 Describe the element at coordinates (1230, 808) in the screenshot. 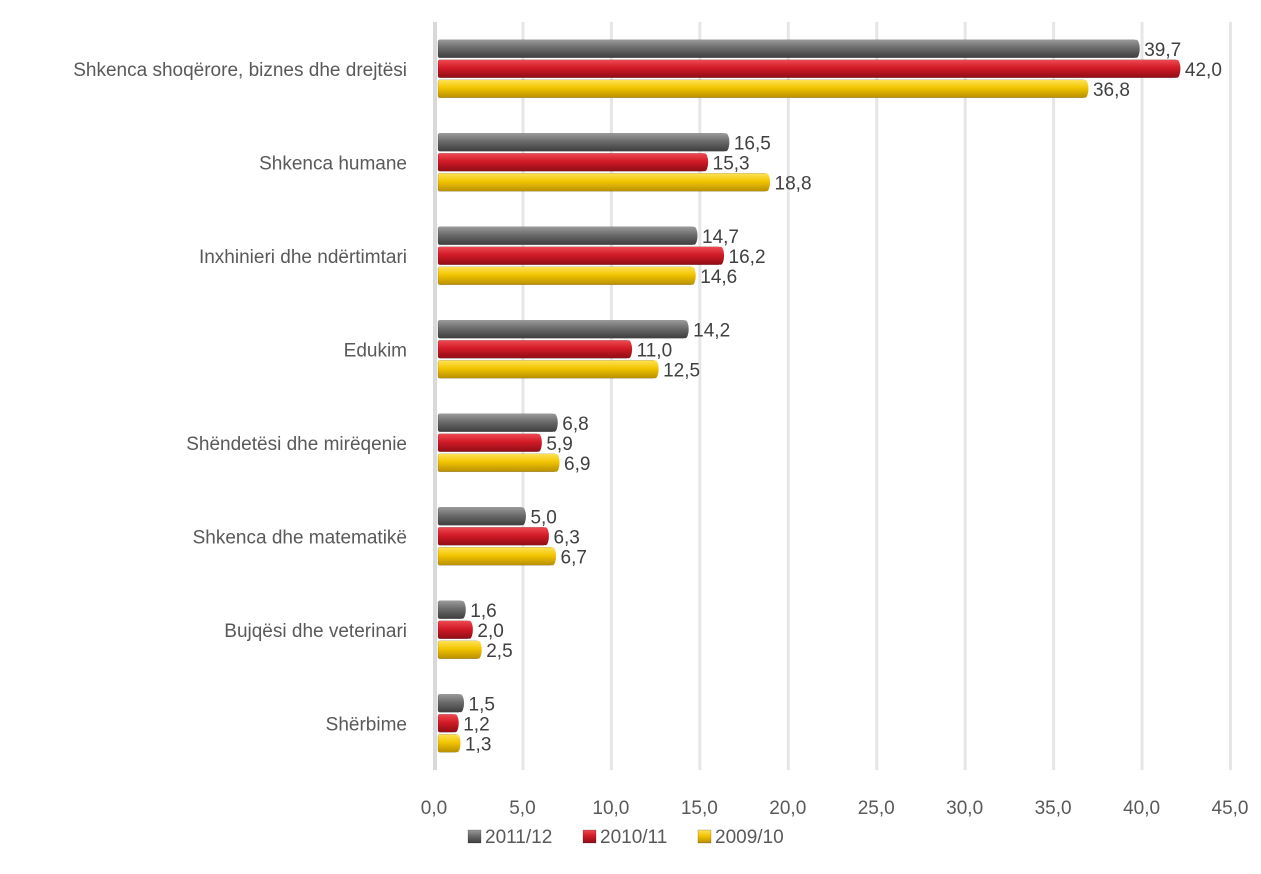

I see `x-tick-label: 45,0` at that location.